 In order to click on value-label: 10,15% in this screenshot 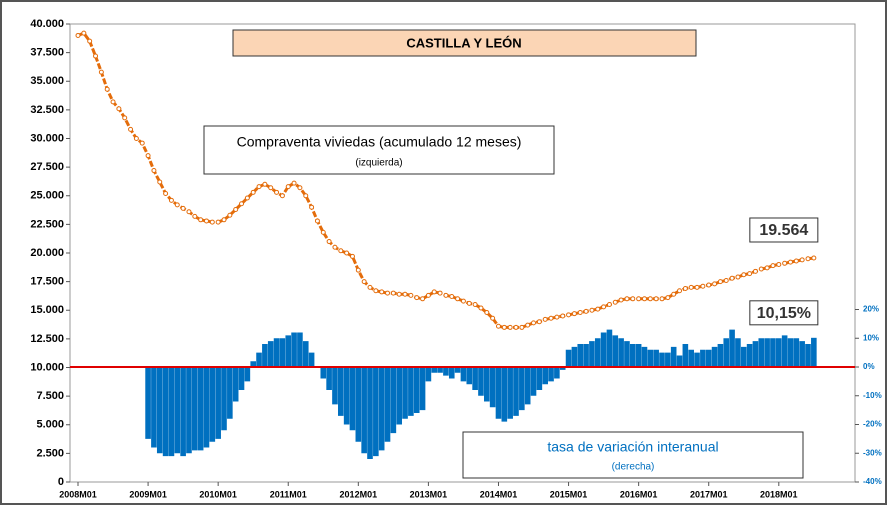, I will do `click(784, 313)`.